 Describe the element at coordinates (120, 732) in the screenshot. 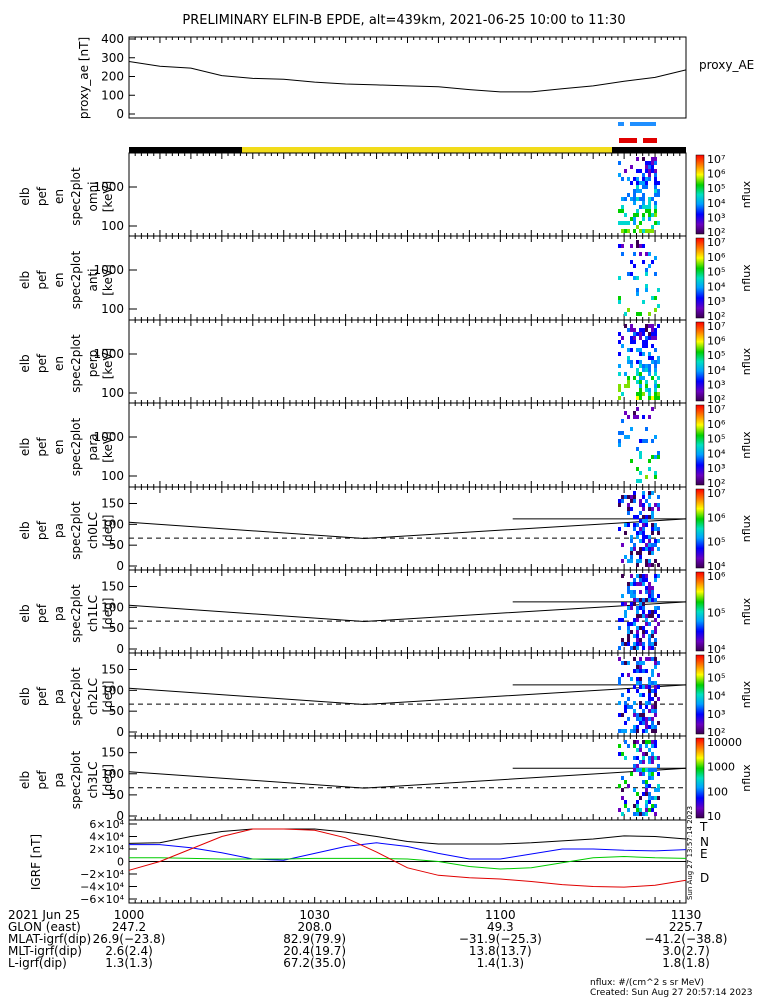

I see `ytick-label-ch2LC: 0` at that location.